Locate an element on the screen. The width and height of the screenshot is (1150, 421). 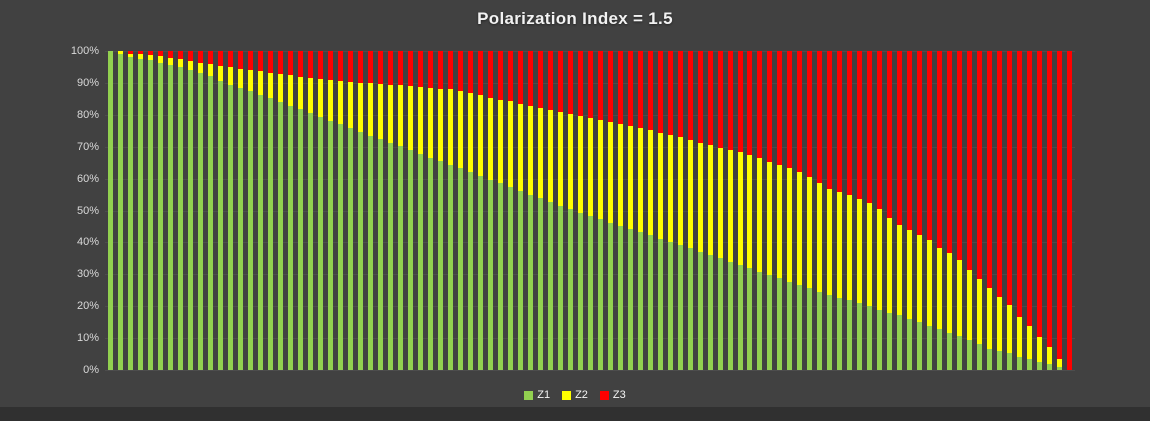
y-axis-tick-label: 90% is located at coordinates (87, 82).